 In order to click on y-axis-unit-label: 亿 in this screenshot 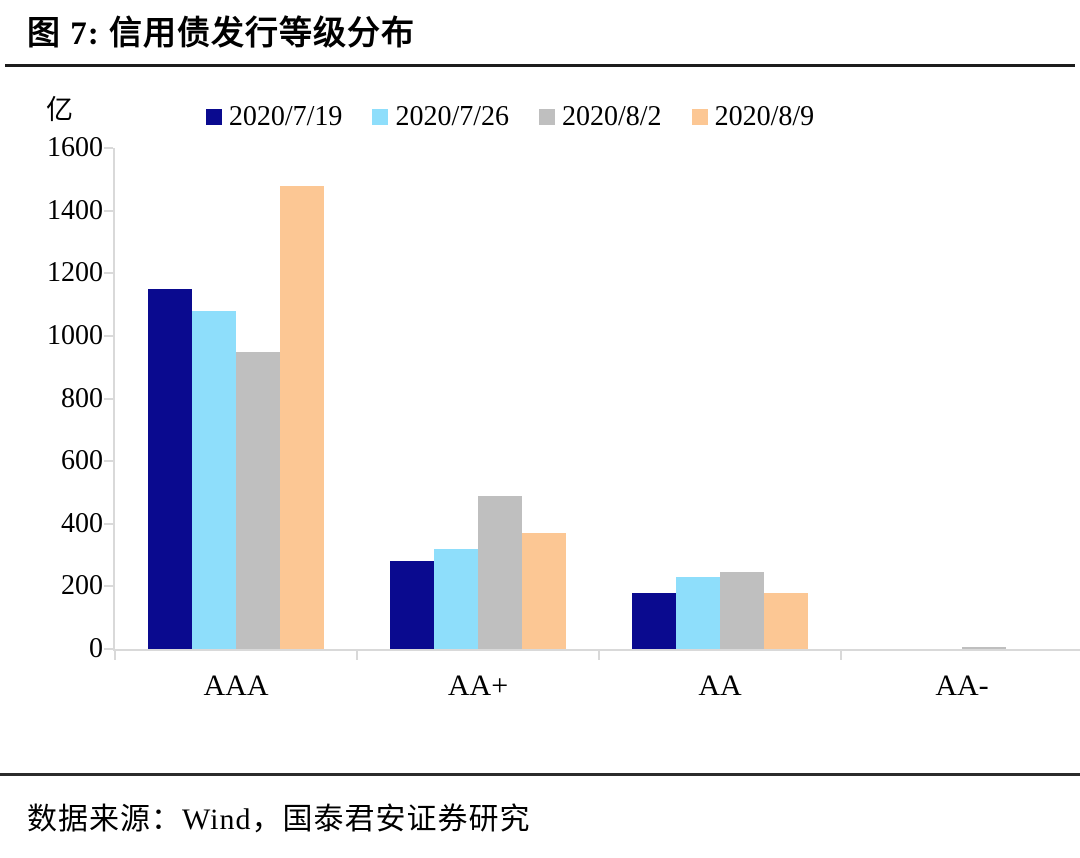, I will do `click(59, 110)`.